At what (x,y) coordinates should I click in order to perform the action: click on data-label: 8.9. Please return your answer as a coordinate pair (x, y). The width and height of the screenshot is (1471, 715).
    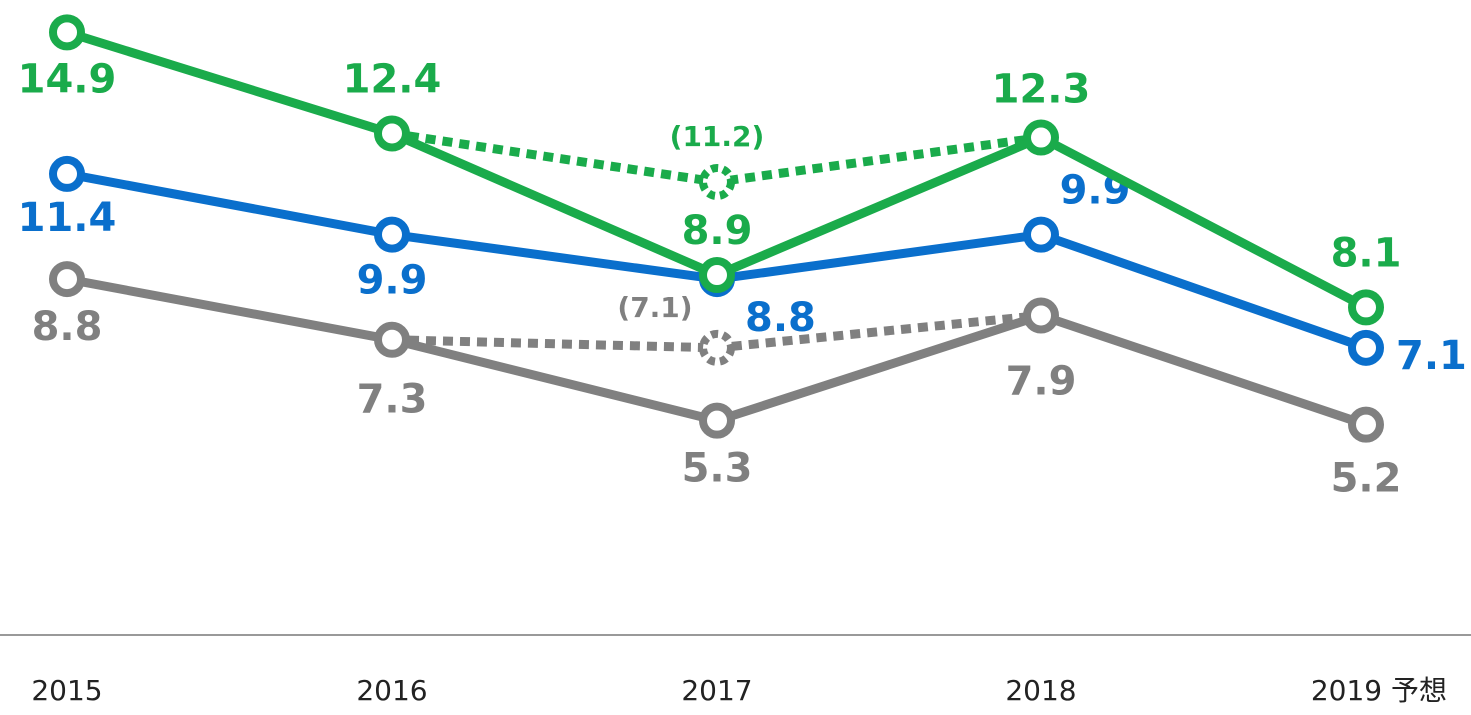
    Looking at the image, I should click on (717, 231).